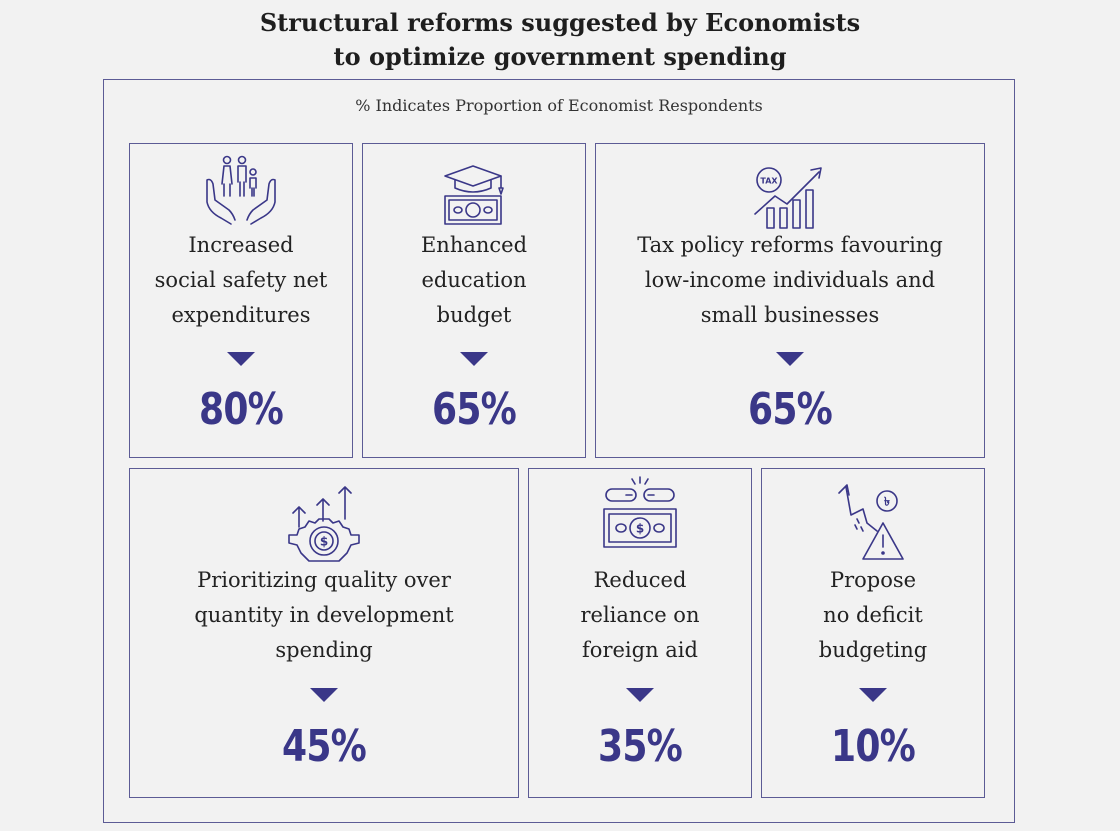 This screenshot has height=831, width=1120. Describe the element at coordinates (241, 245) in the screenshot. I see `label-line: Increased` at that location.